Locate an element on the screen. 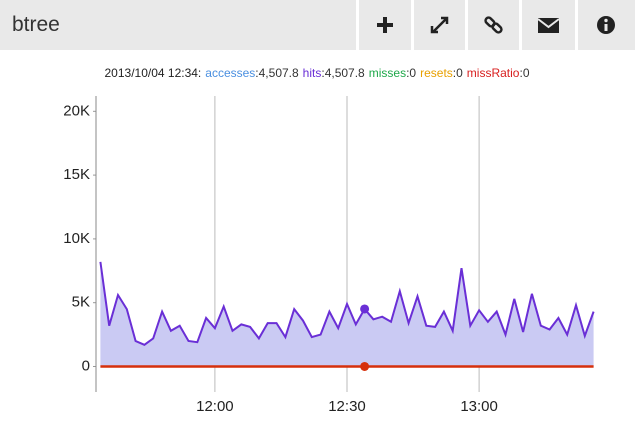 The image size is (635, 424). header: btree is located at coordinates (317, 25).